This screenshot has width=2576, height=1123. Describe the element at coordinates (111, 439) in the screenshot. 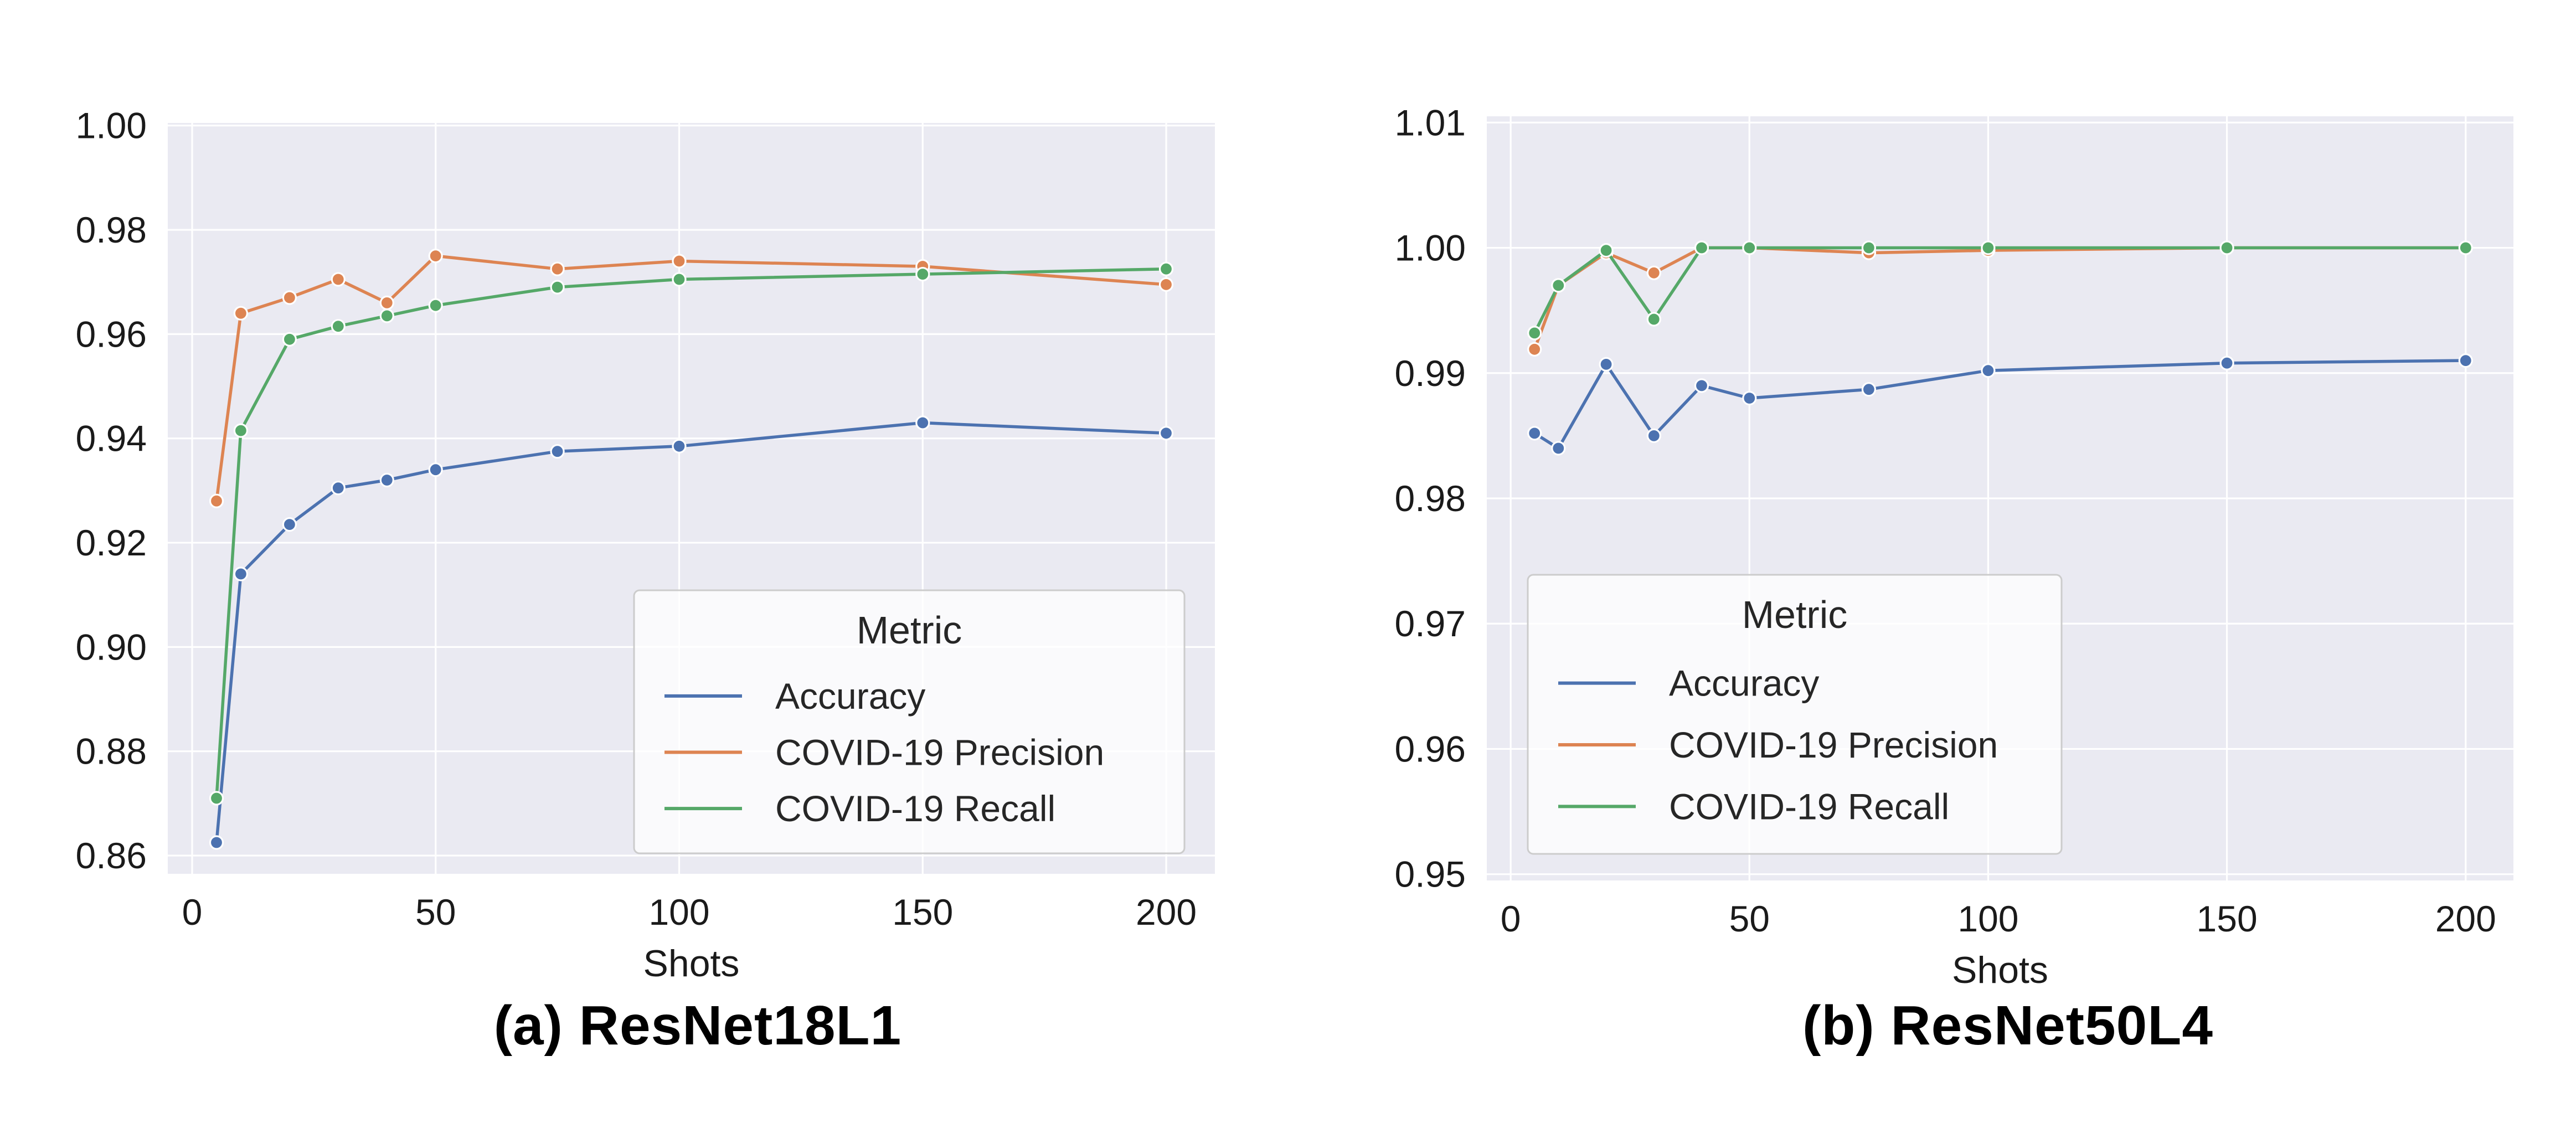

I see `y-tick-label: 0.94` at that location.